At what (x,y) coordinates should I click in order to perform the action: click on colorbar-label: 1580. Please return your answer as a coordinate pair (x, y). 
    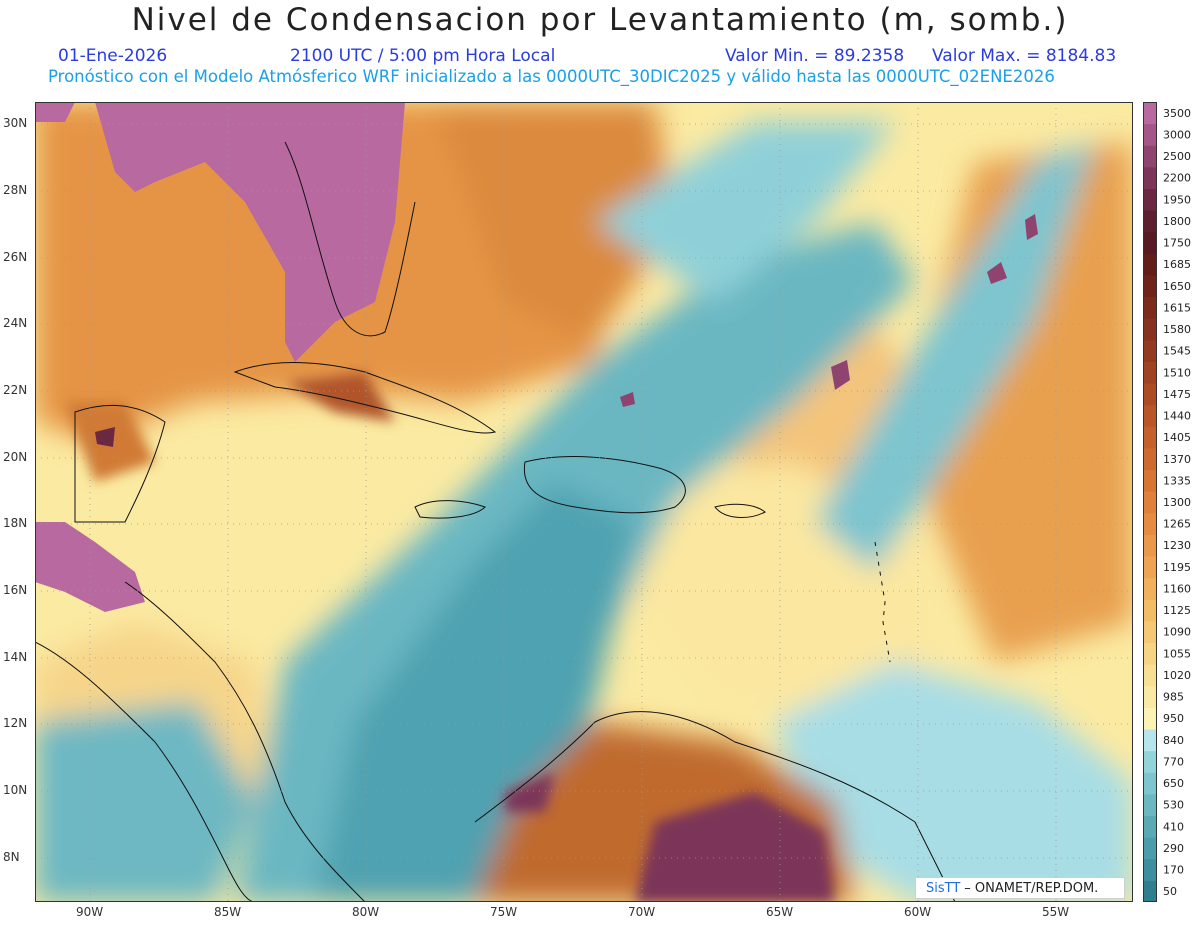
    Looking at the image, I should click on (1177, 329).